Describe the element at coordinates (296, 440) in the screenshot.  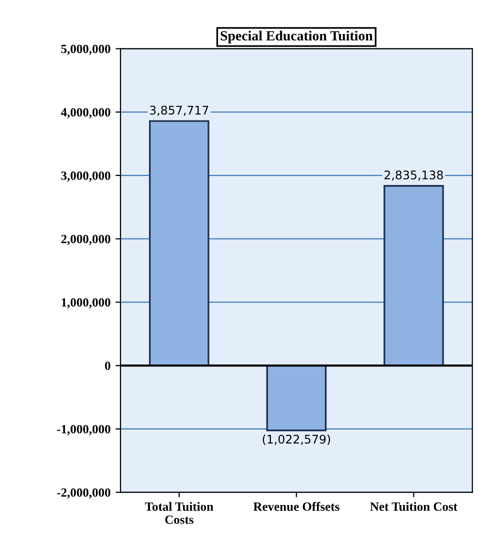
I see `data-label: (1,022,579)` at that location.